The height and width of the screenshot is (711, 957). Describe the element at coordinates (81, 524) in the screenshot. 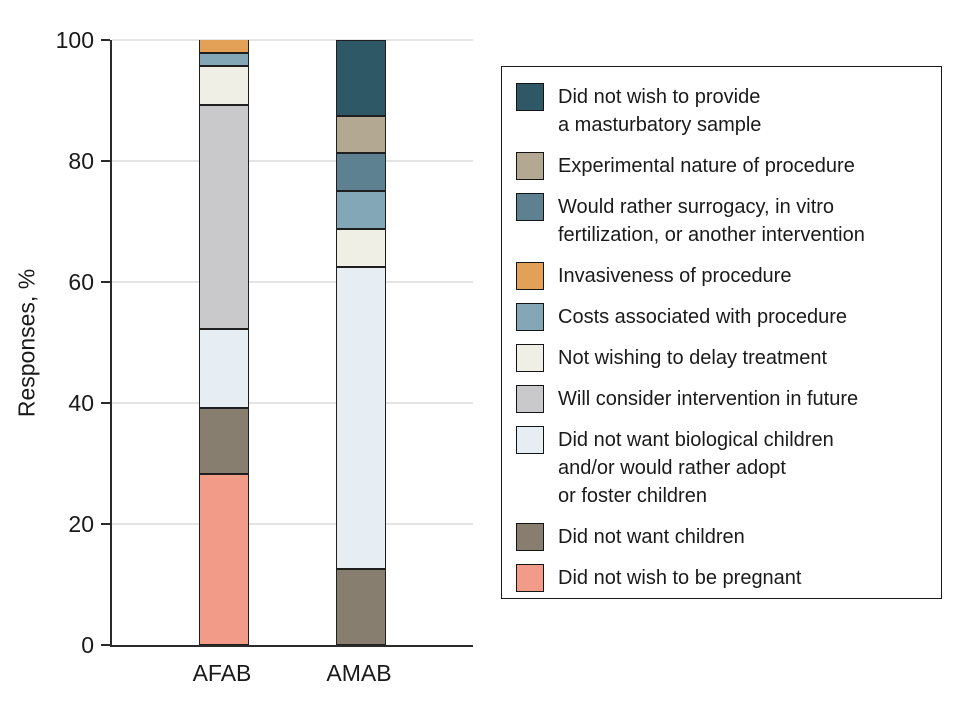

I see `y-tick-label-20: 20` at that location.